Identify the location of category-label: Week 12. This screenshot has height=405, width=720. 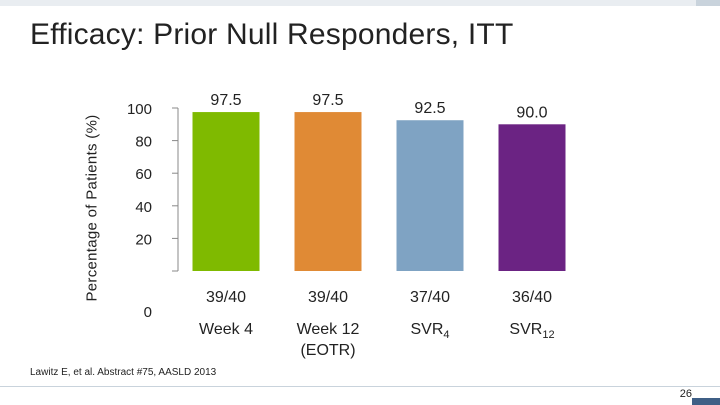
(328, 329).